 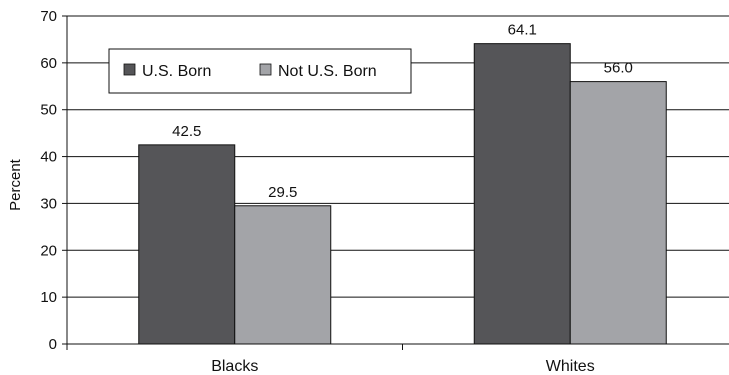 I want to click on data-label: 29.5, so click(x=282, y=192).